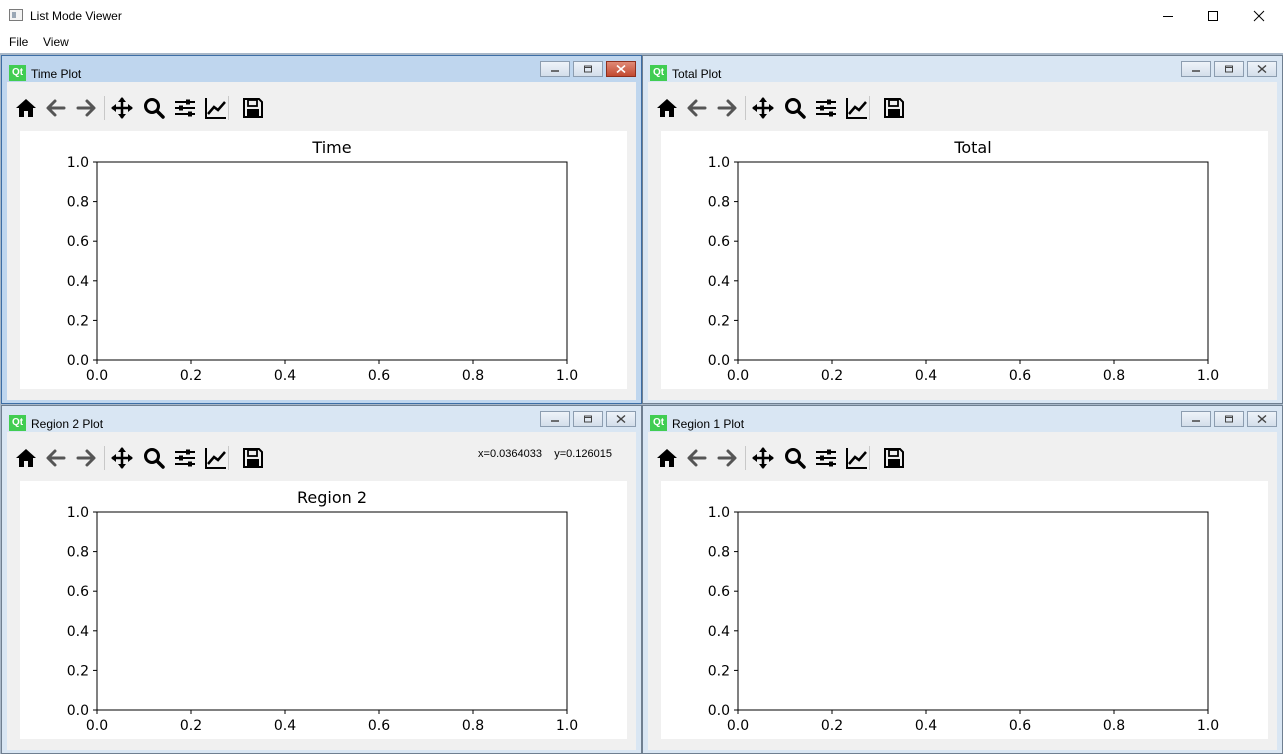  I want to click on y-tick-label: 0.8, so click(719, 553).